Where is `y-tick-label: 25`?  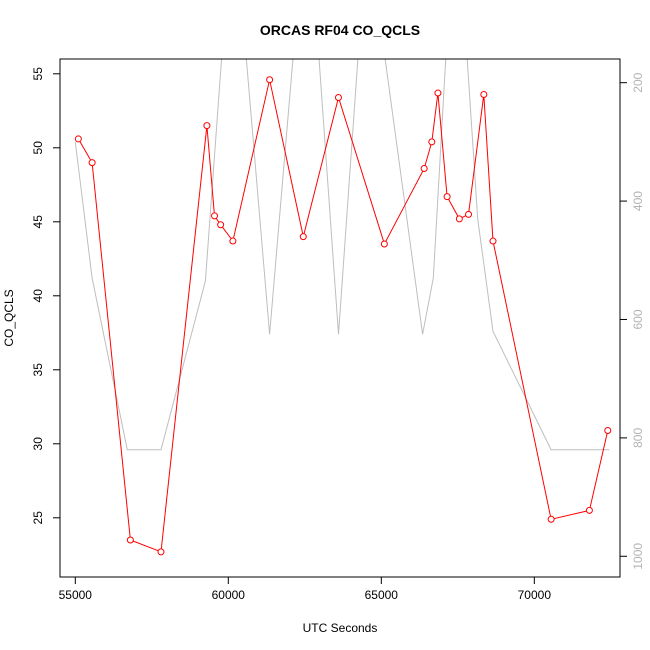 y-tick-label: 25 is located at coordinates (38, 518).